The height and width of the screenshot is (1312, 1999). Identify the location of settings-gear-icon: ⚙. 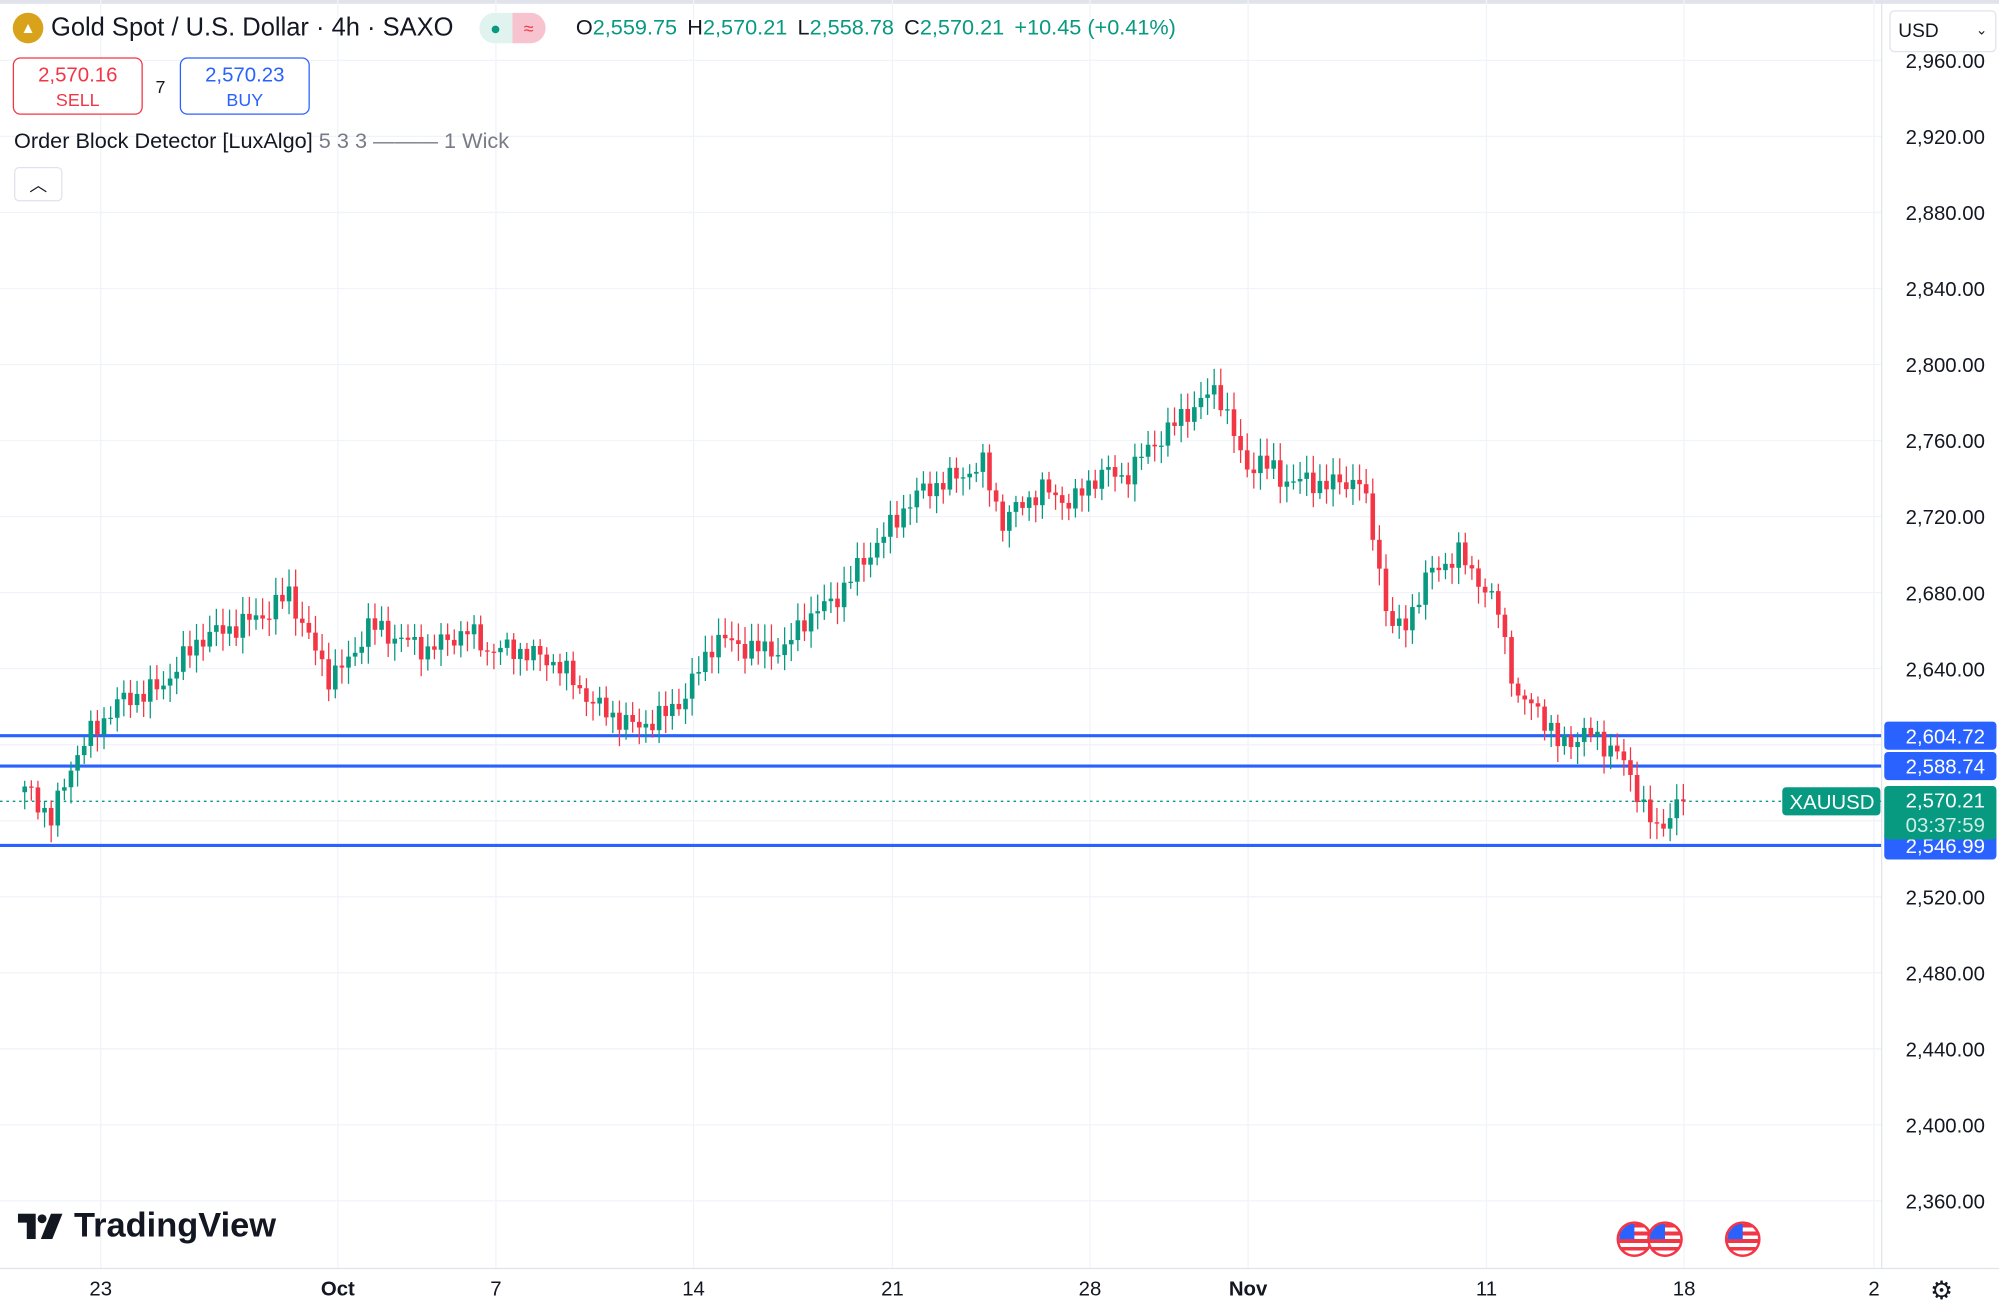
(1942, 1291).